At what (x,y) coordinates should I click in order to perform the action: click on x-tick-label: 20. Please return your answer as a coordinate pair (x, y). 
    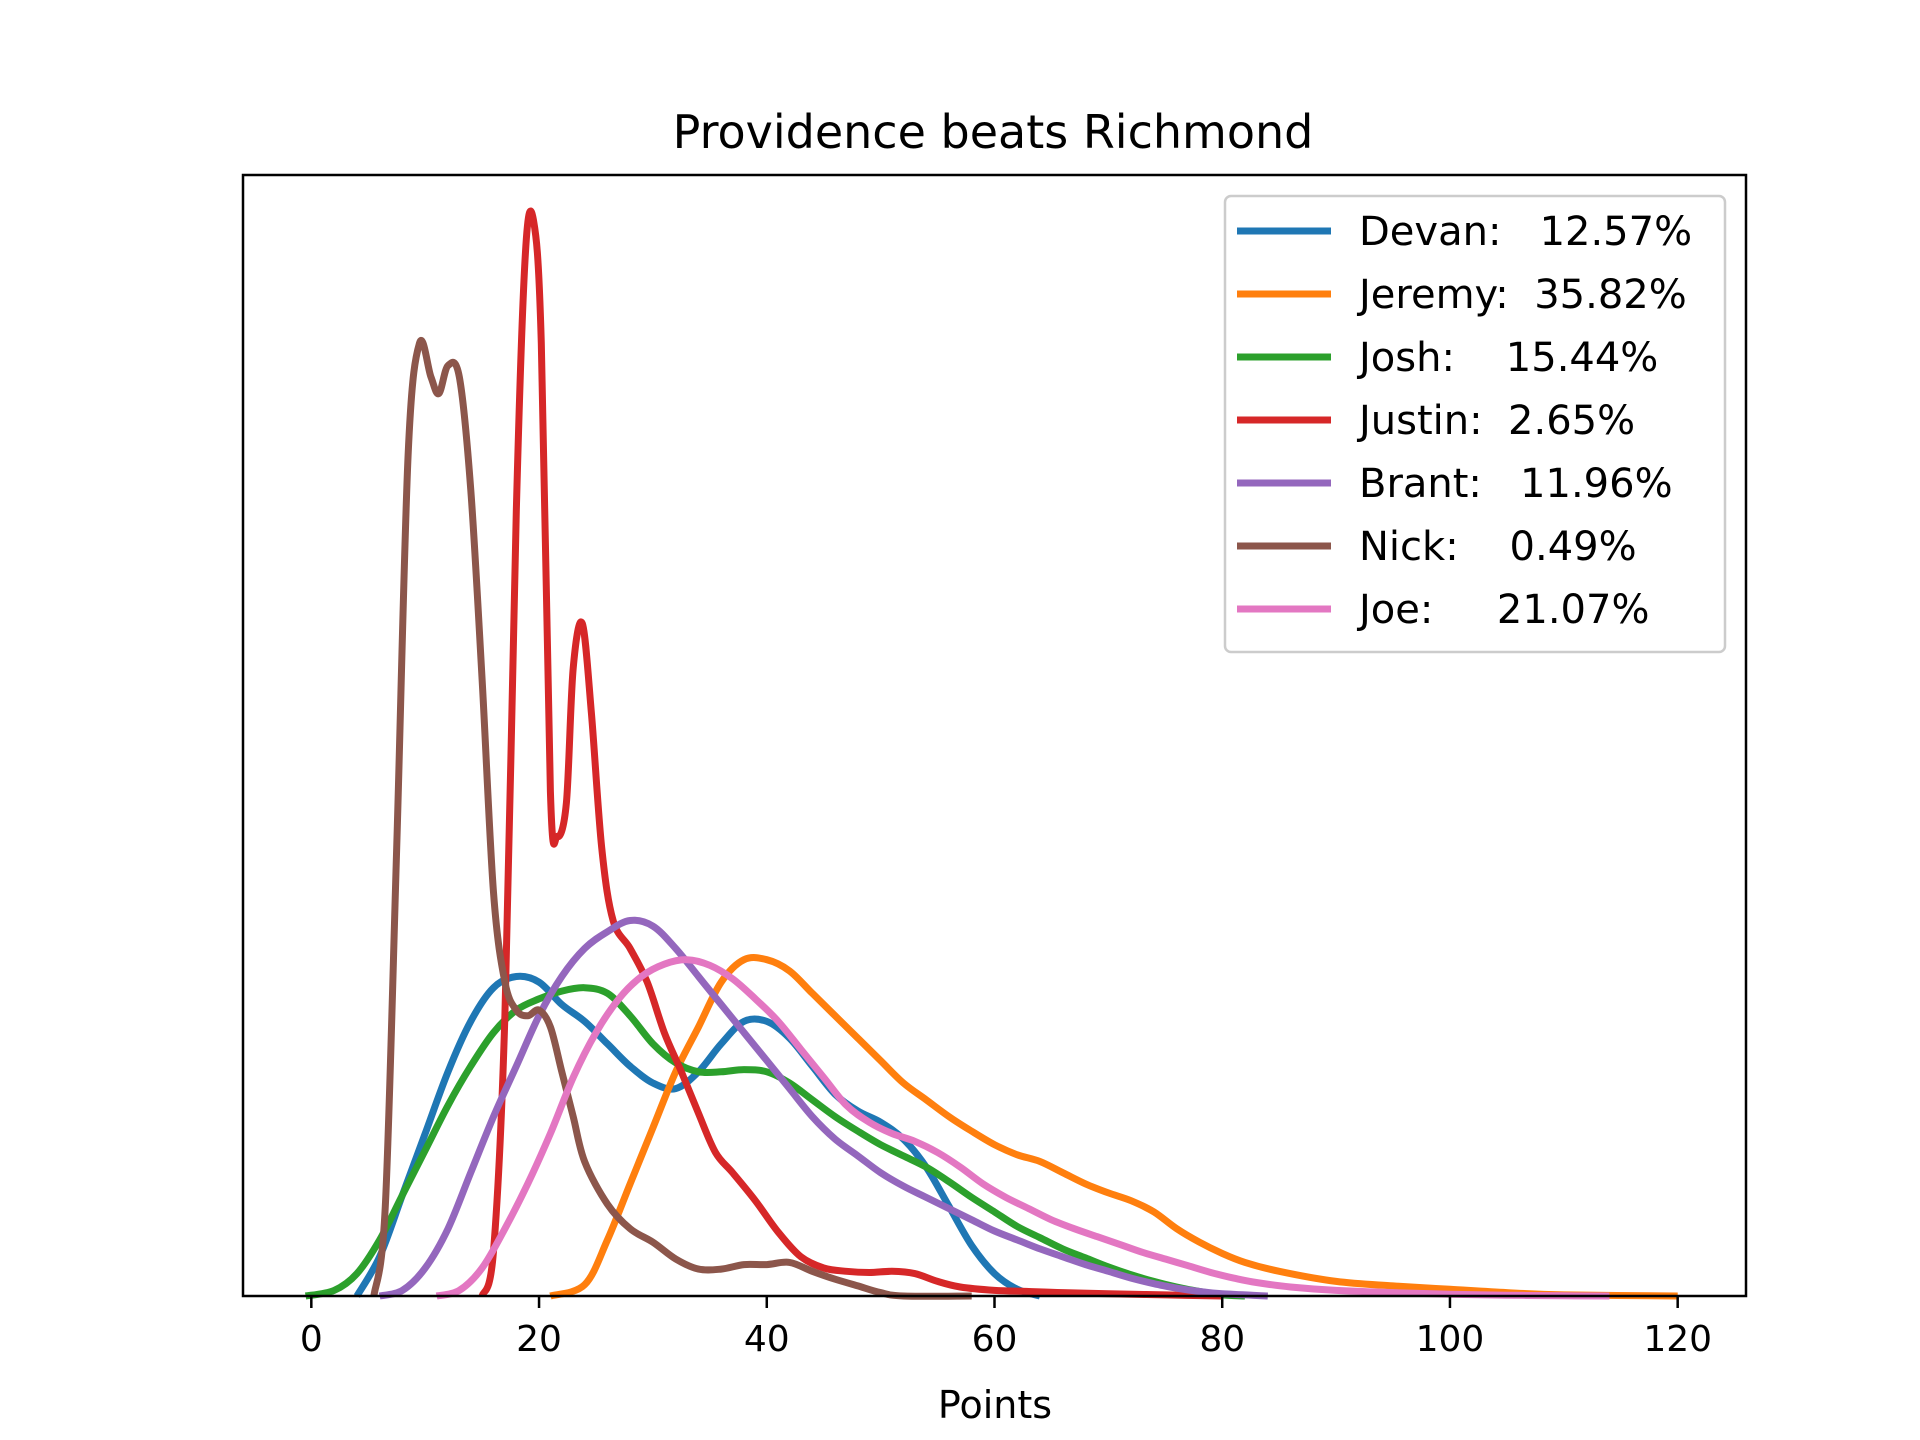
    Looking at the image, I should click on (539, 1339).